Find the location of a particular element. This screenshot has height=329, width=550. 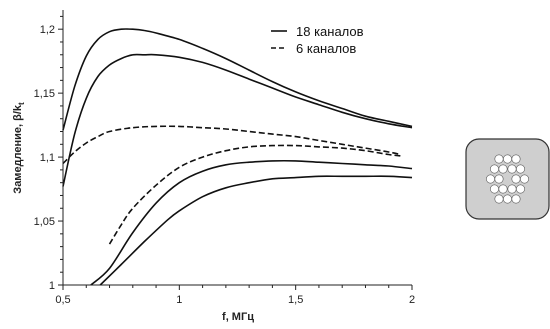

legend: 18 каналов 6 каналов is located at coordinates (317, 40).